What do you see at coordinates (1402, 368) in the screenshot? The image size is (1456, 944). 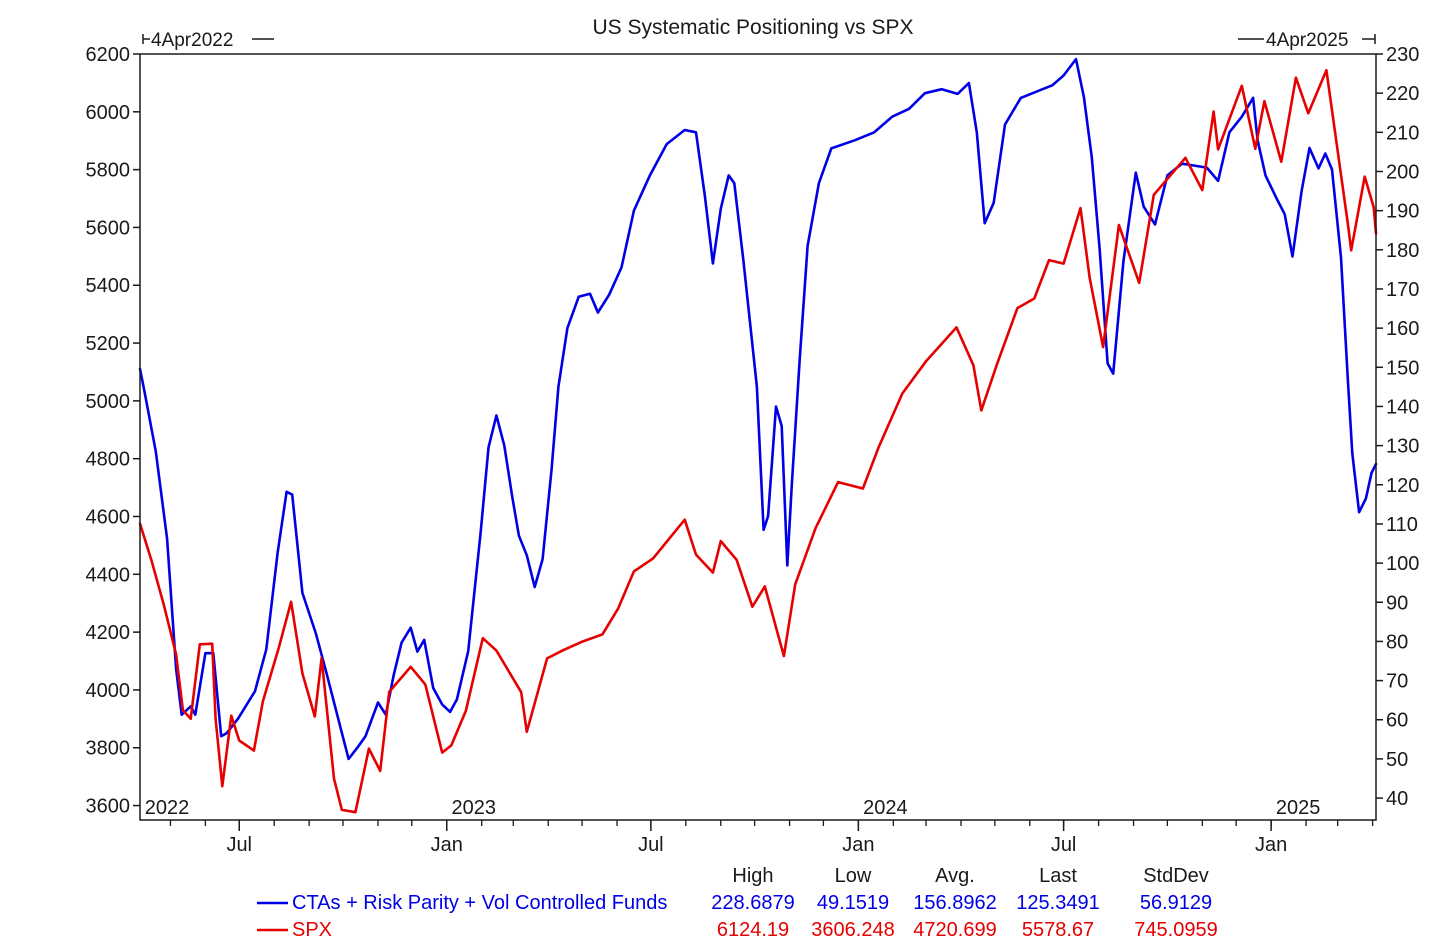 I see `right-tick-label: 150` at bounding box center [1402, 368].